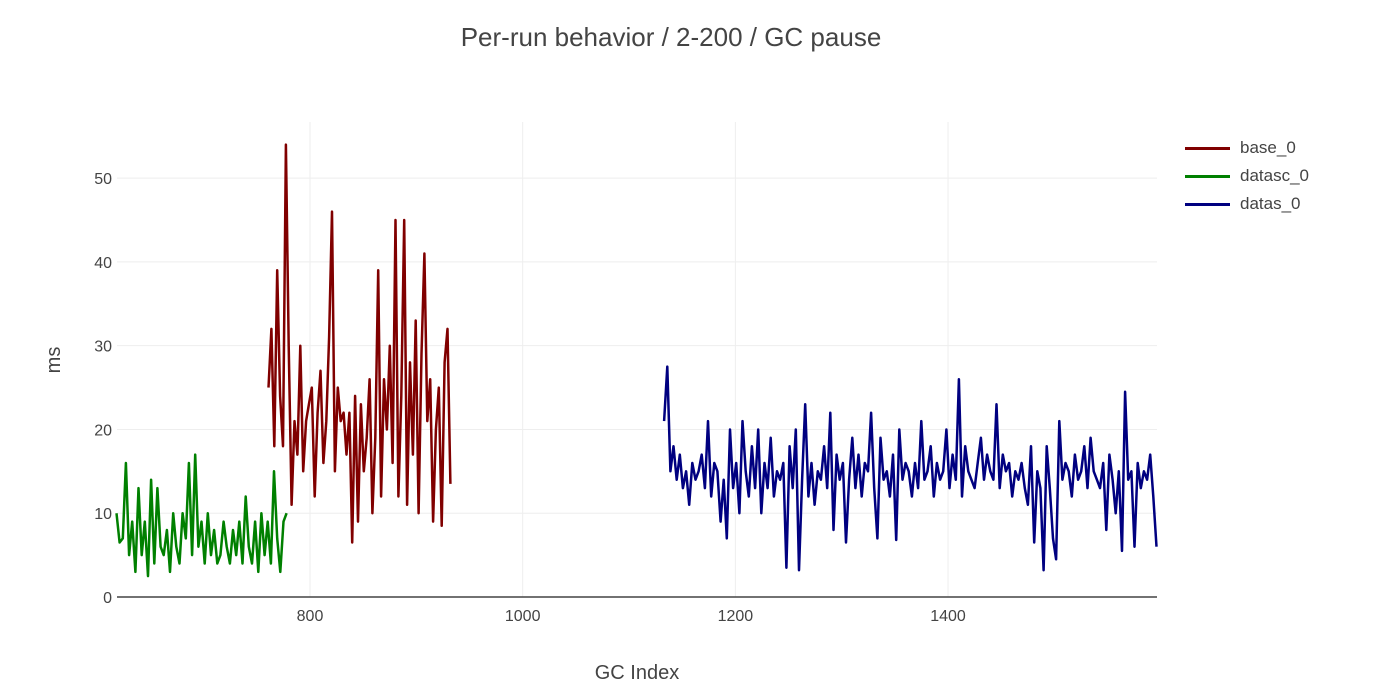 This screenshot has height=699, width=1393. What do you see at coordinates (103, 514) in the screenshot?
I see `y-tick-label: 10` at bounding box center [103, 514].